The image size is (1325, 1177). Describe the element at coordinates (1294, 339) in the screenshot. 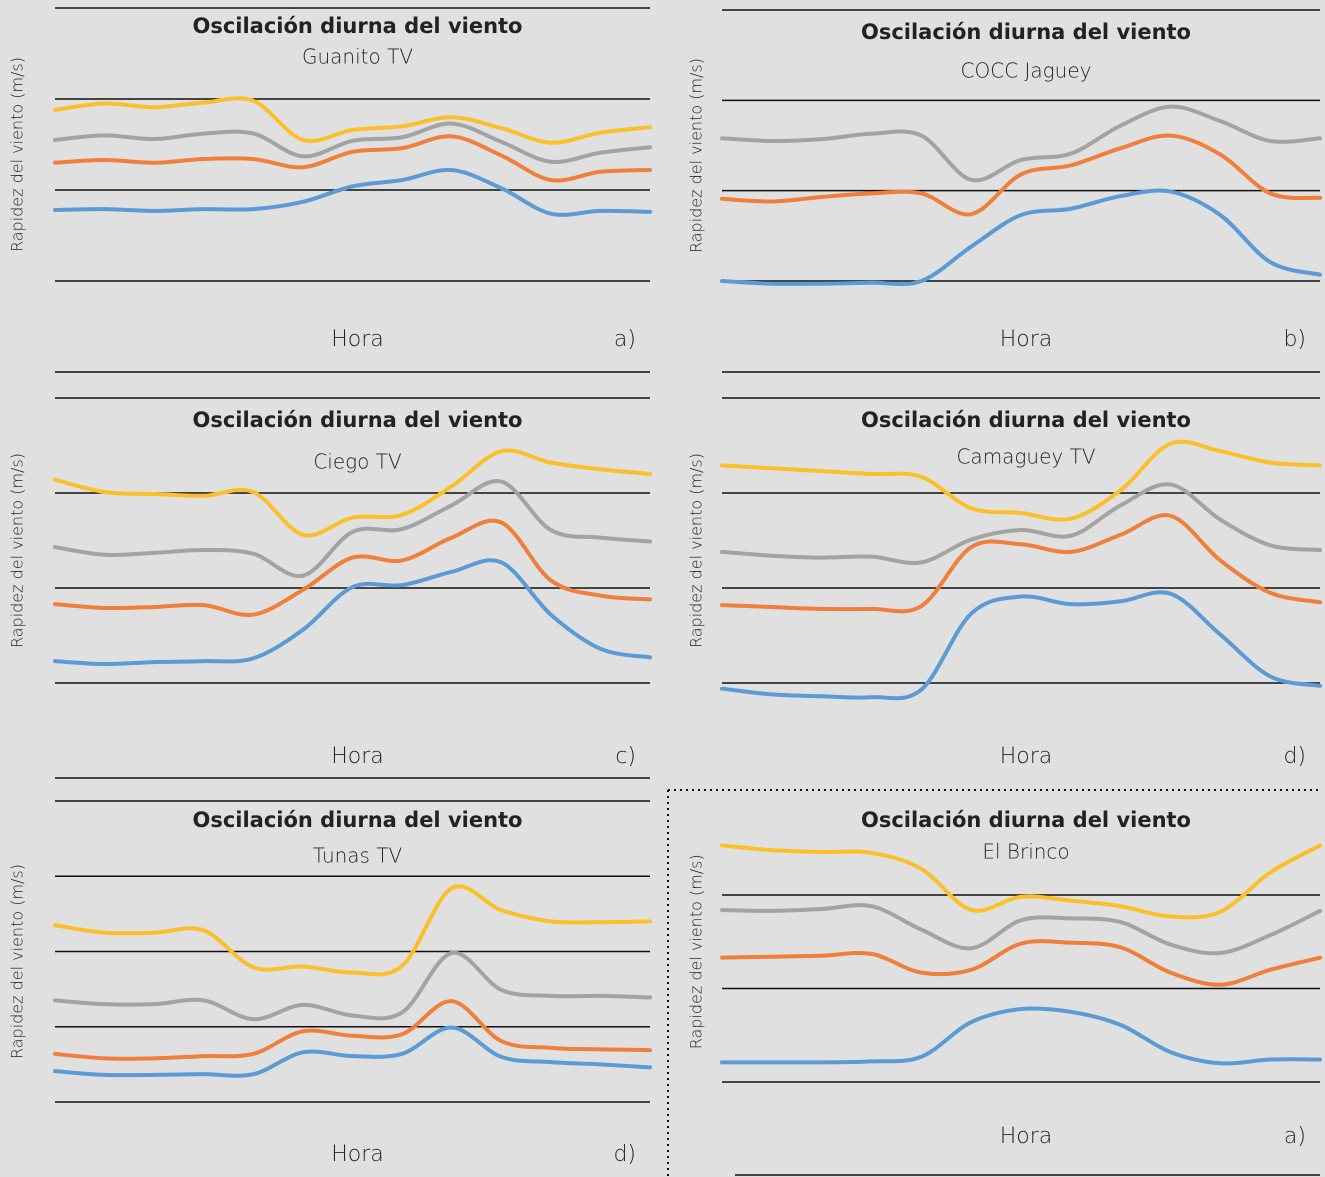

I see `panel-label: b)` at that location.